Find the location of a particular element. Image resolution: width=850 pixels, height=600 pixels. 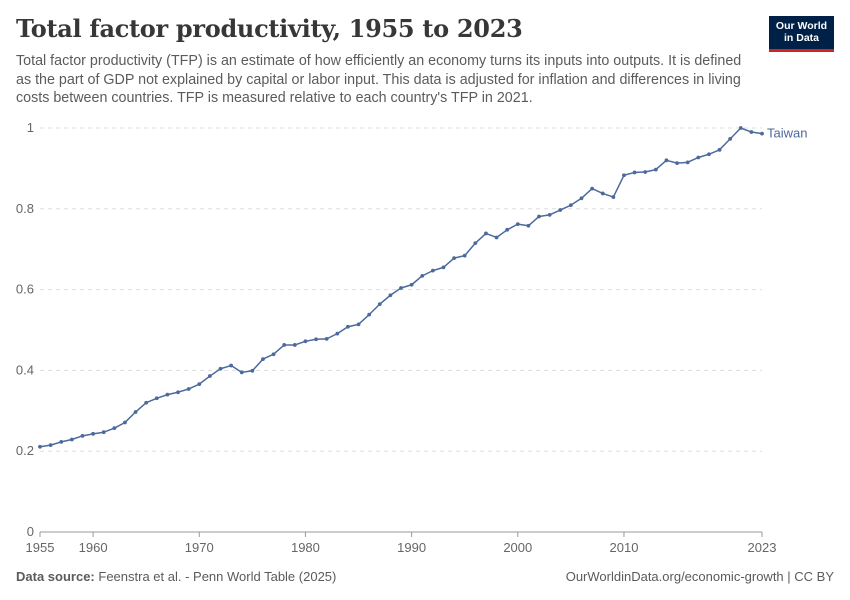

series-label: Taiwan is located at coordinates (787, 133).